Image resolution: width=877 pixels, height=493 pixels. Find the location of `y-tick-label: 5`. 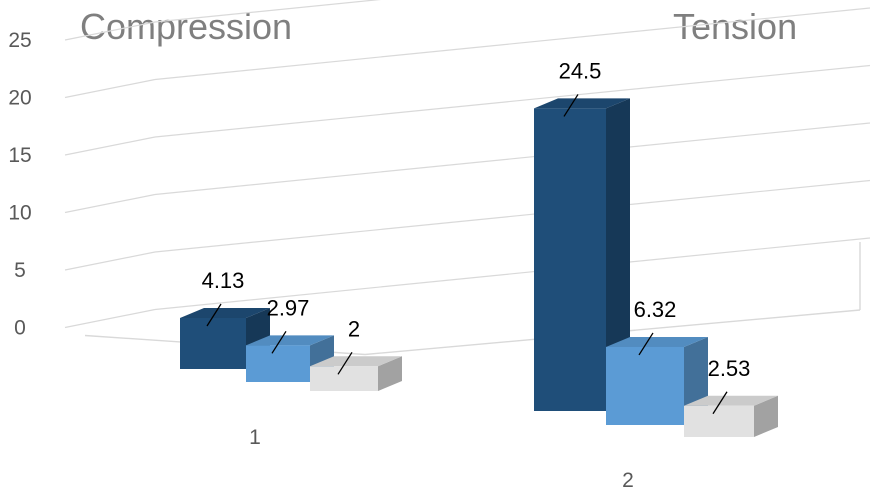

y-tick-label: 5 is located at coordinates (20, 270).